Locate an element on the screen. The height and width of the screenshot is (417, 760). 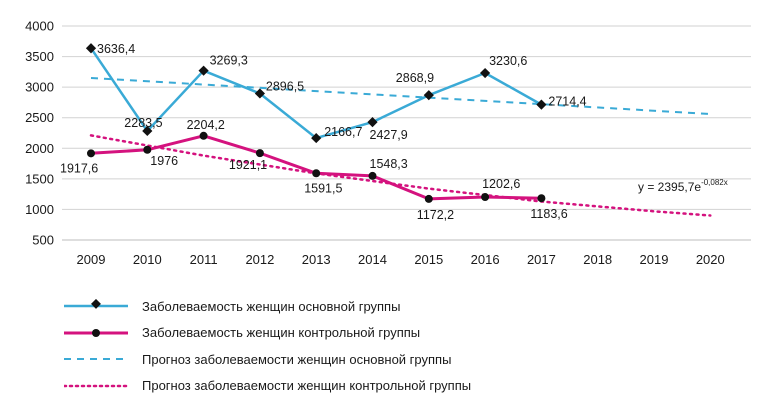
legend-swatch-main-forecast is located at coordinates (96, 359).